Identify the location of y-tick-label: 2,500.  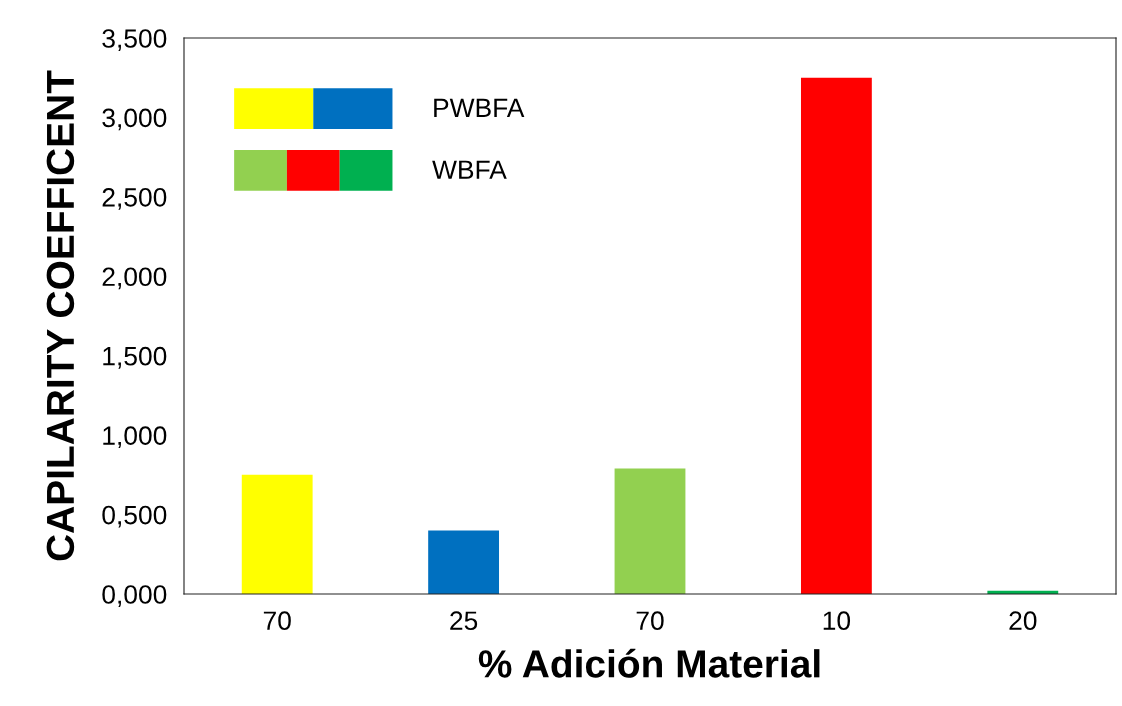
(134, 198).